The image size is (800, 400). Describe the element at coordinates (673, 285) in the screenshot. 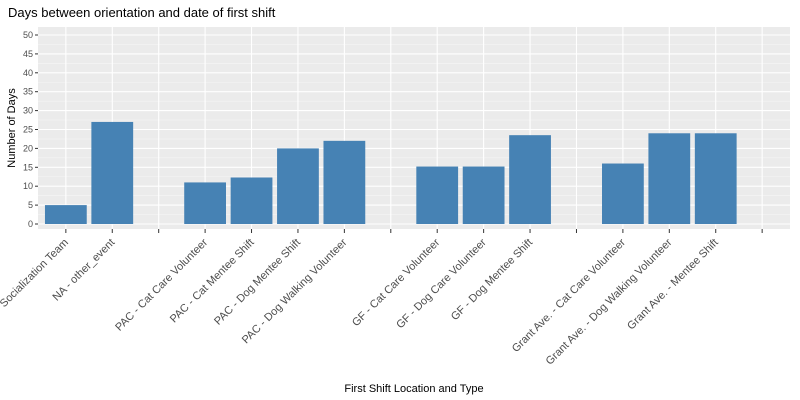

I see `x-tick-label: Grant Ave. - Mentee Shift` at that location.